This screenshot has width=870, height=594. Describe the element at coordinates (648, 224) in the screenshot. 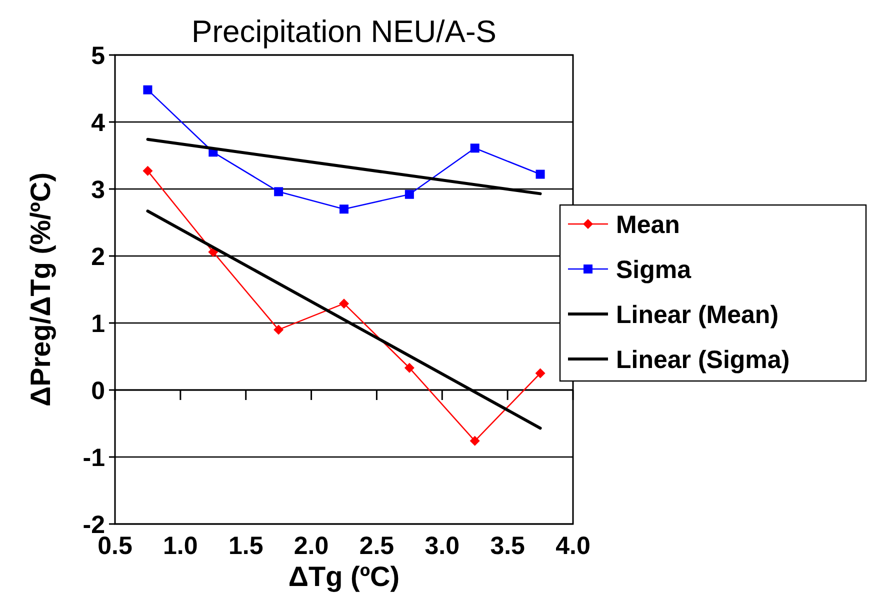

I see `legend-label: Mean` at that location.